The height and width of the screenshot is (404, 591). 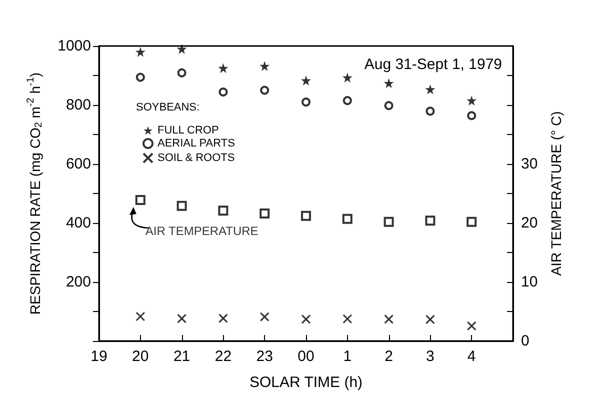 What do you see at coordinates (306, 382) in the screenshot?
I see `x-axis-title: SOLAR TIME (h)` at bounding box center [306, 382].